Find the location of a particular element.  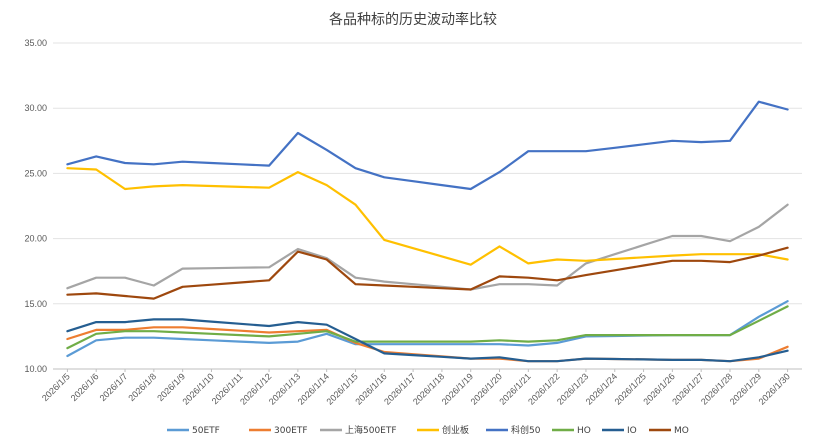

legend-label: 上海500ETF is located at coordinates (371, 430).